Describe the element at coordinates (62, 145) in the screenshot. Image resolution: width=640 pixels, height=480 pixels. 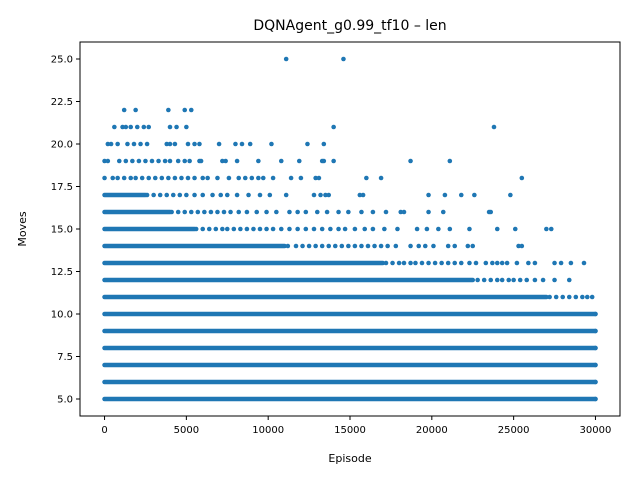
I see `y-tick-label: 20.0` at that location.